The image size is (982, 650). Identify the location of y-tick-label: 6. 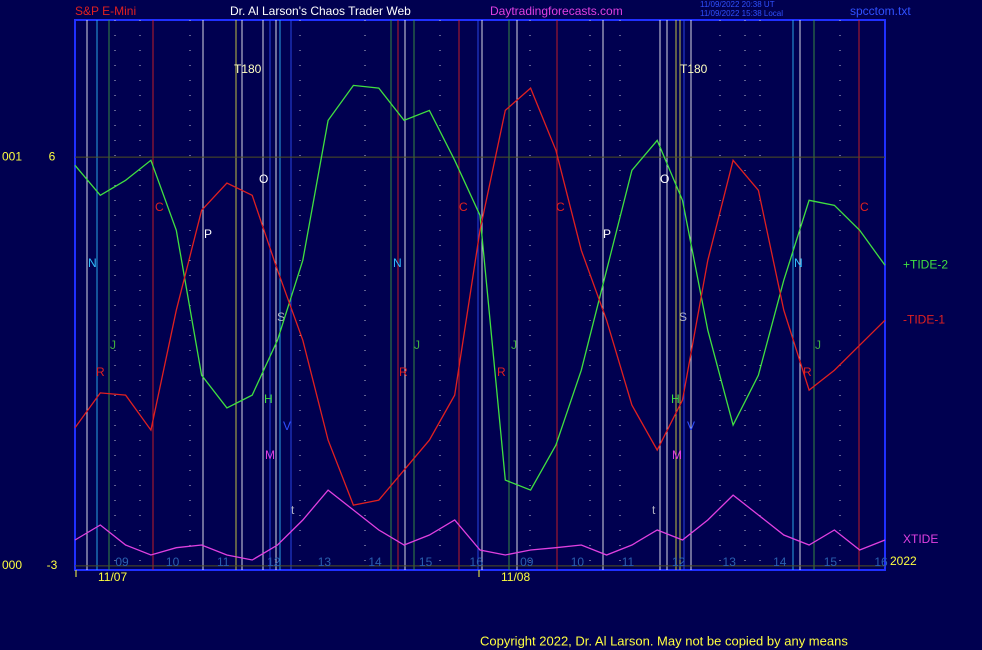
(52, 156).